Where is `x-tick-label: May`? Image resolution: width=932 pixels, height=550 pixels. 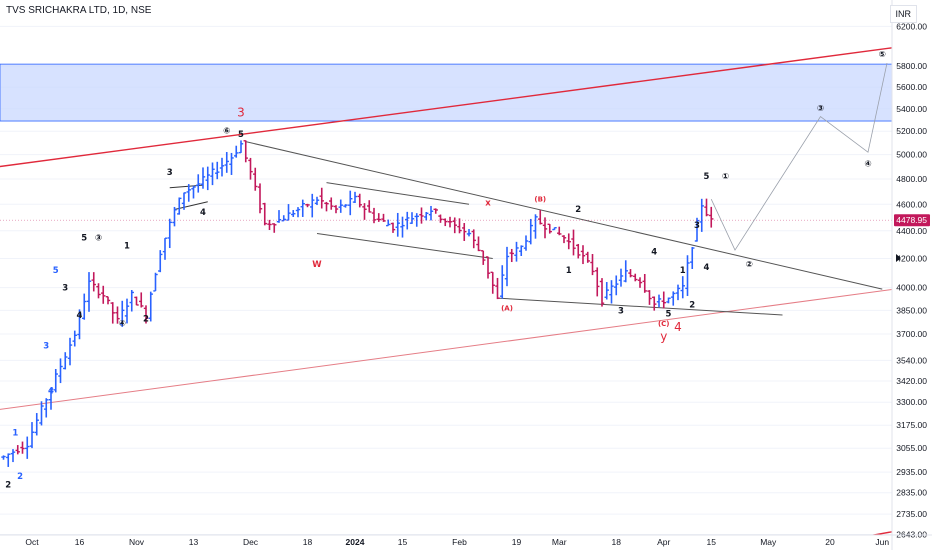
x-tick-label: May is located at coordinates (768, 542).